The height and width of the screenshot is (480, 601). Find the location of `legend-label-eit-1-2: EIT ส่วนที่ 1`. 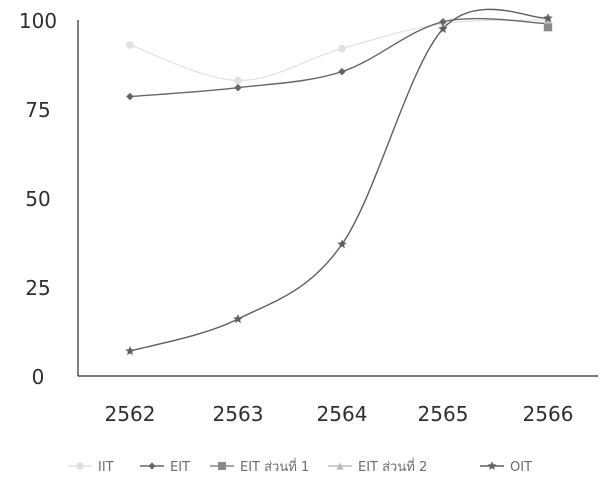

legend-label-eit-1-2: EIT ส่วนที่ 1 is located at coordinates (274, 466).